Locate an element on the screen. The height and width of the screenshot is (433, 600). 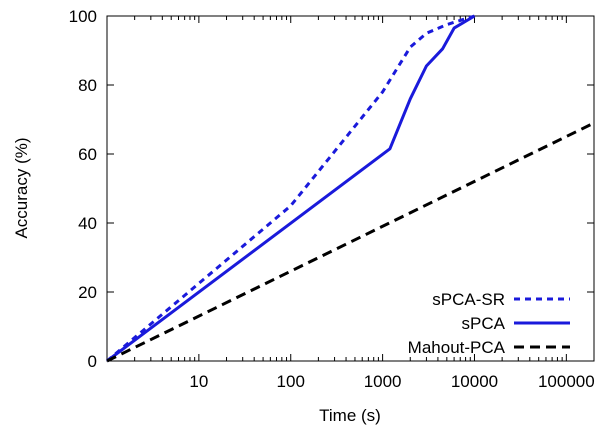
y-tick-label: 0 is located at coordinates (92, 361).